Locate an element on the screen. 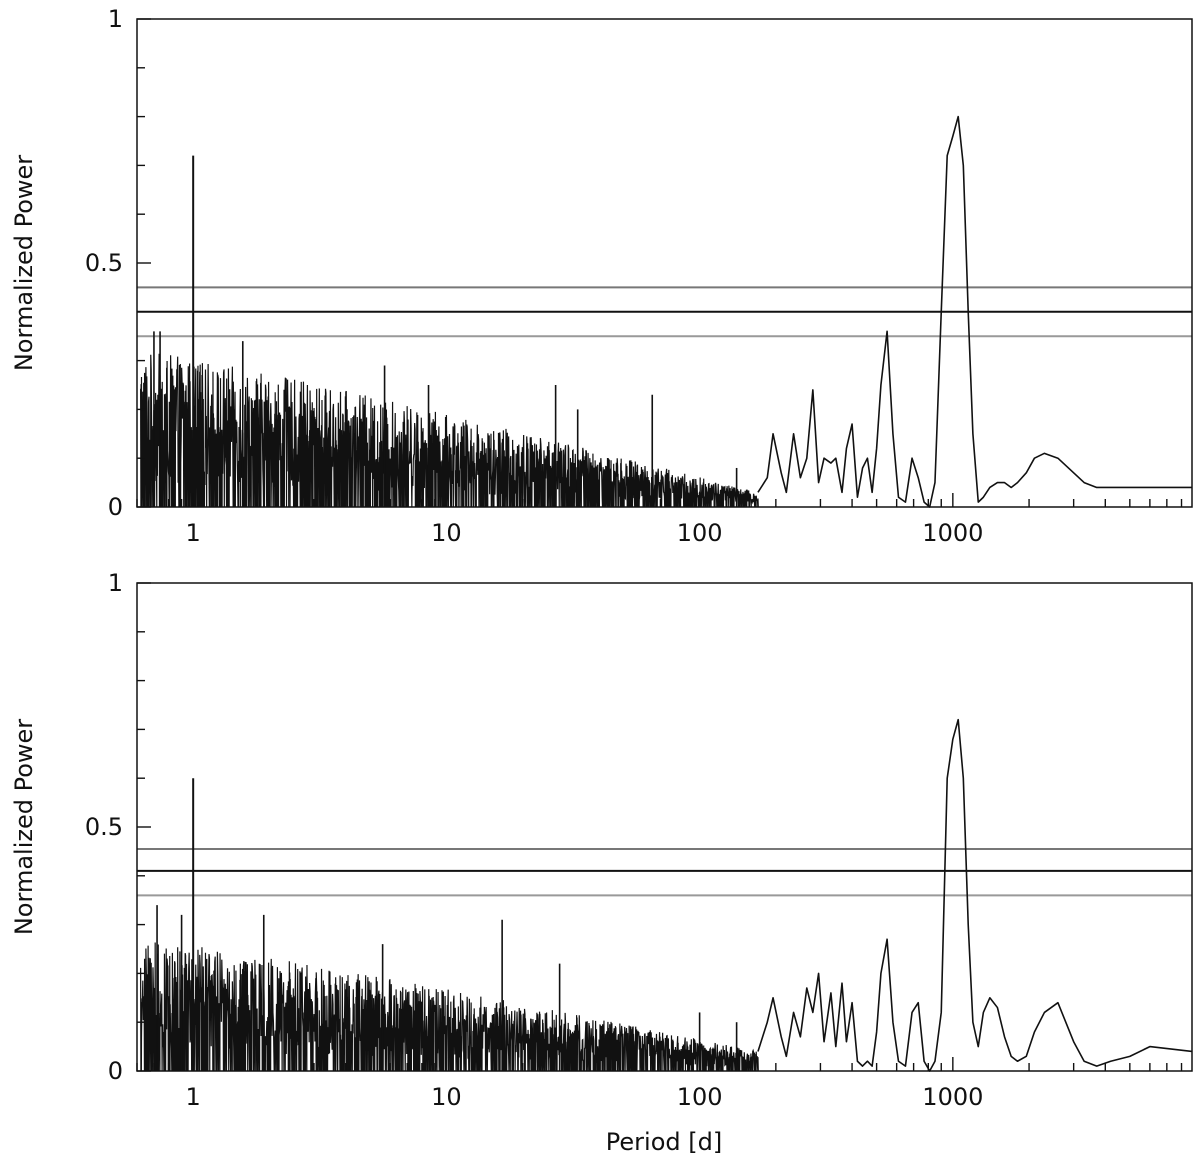  bottom-x-tick-label-3: 1000 is located at coordinates (952, 1097).